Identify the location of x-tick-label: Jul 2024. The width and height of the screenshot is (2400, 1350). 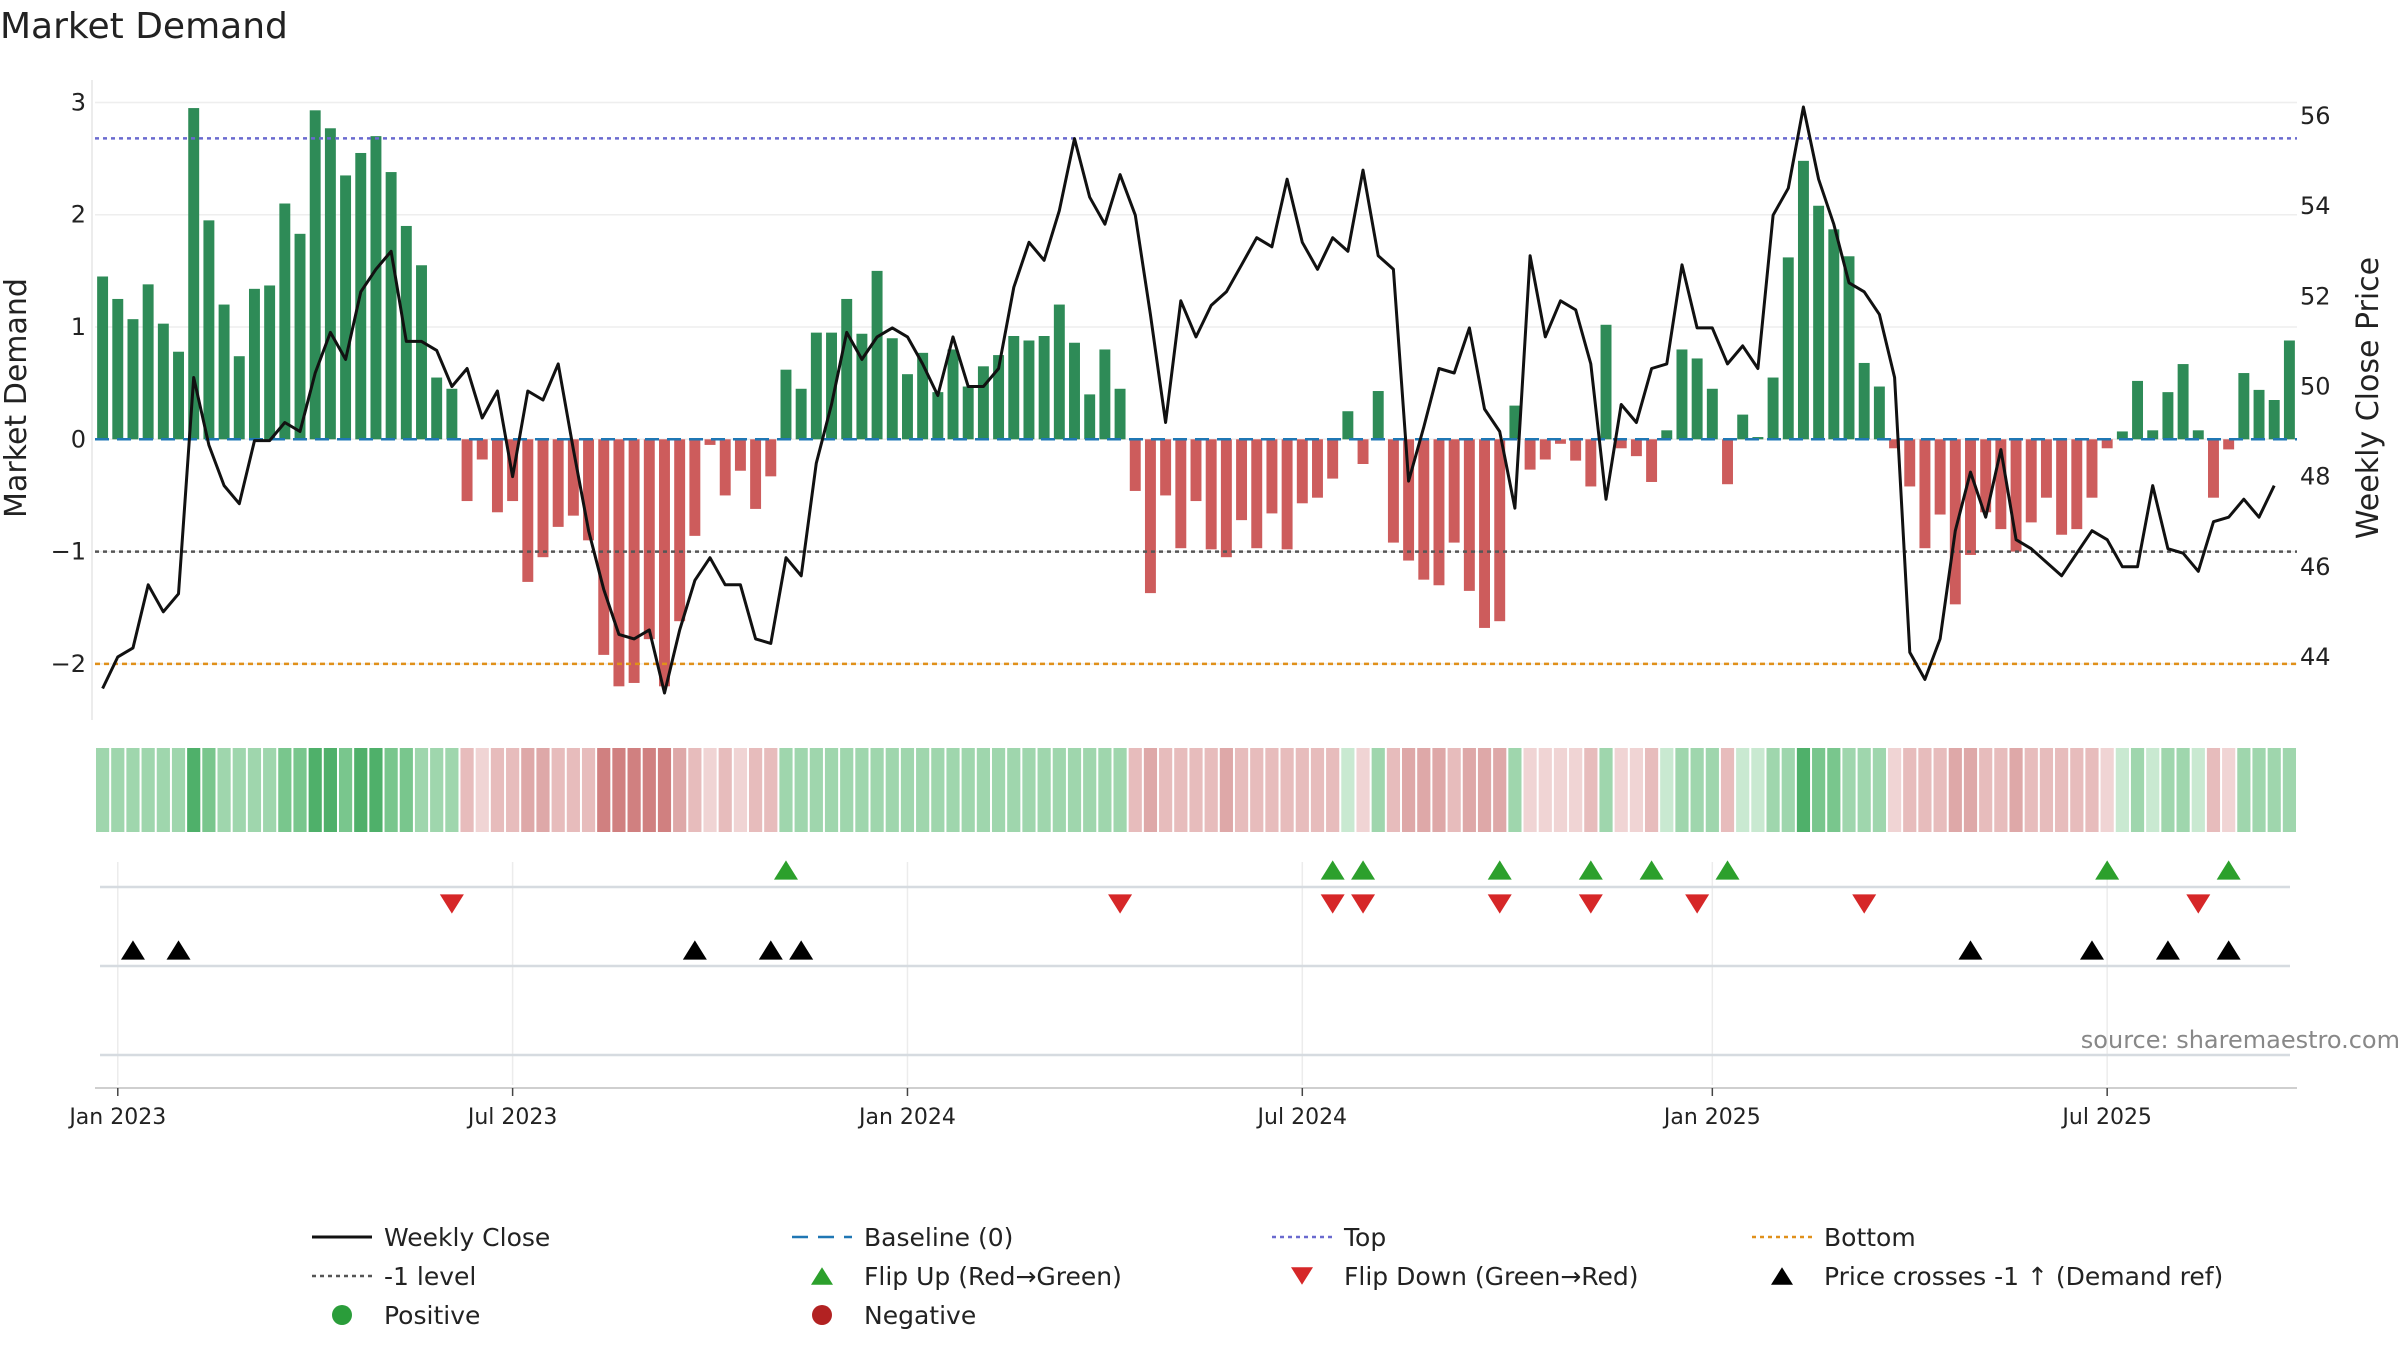
(1302, 1117).